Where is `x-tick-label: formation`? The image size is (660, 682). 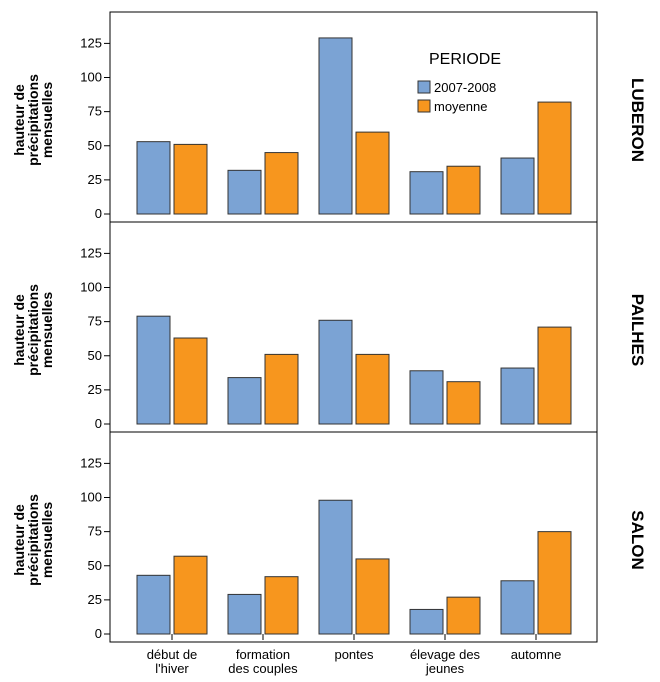
x-tick-label: formation is located at coordinates (263, 654).